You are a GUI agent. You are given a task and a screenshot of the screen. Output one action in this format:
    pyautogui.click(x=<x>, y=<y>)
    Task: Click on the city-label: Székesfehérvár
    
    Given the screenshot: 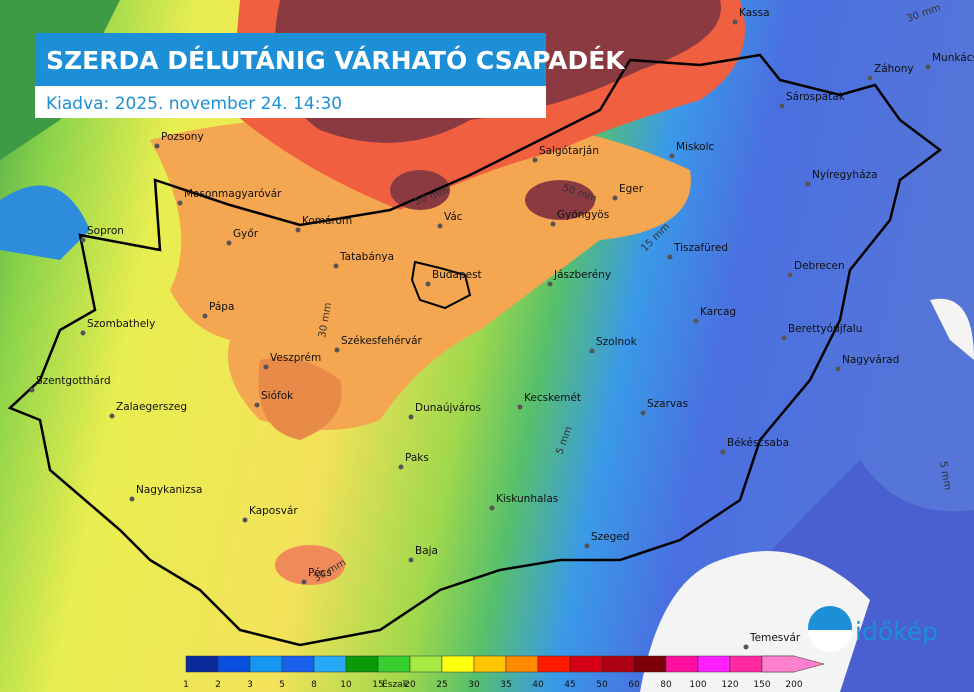 What is the action you would take?
    pyautogui.click(x=382, y=341)
    